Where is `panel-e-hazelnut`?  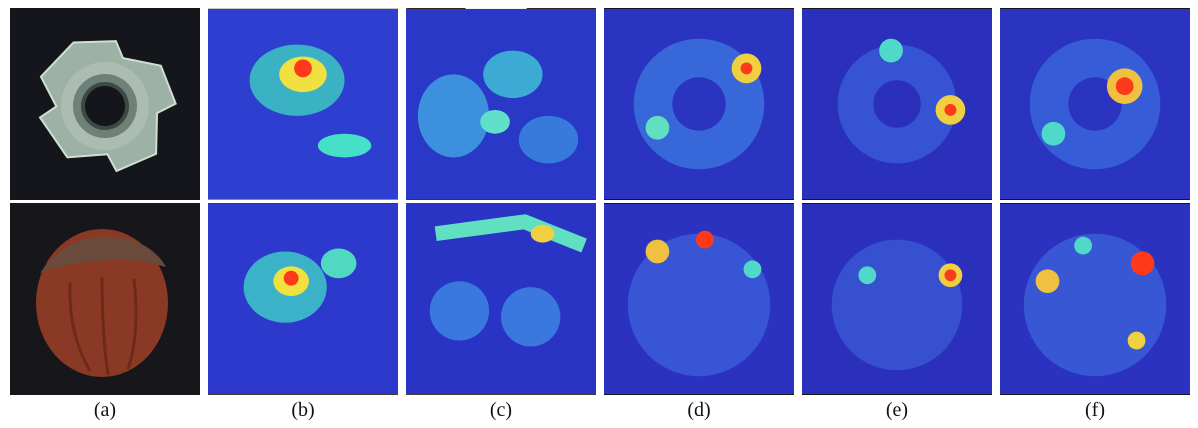
panel-e-hazelnut is located at coordinates (897, 299).